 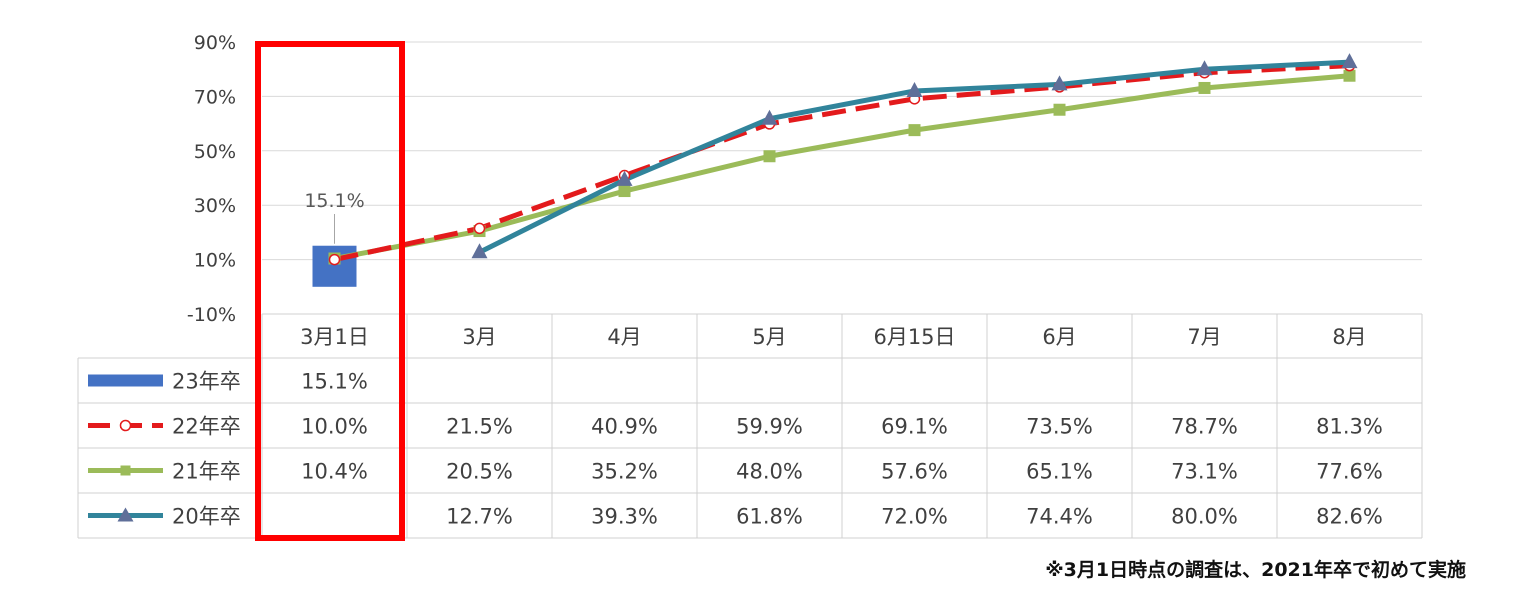 I want to click on table-cell: 74.4%, so click(x=1059, y=517).